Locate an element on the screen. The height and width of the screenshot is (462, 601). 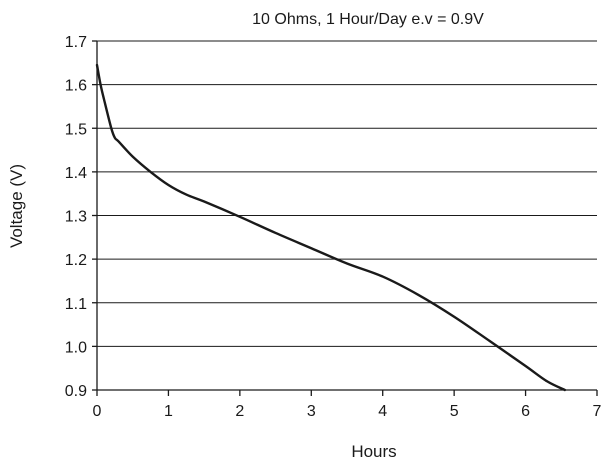
x-tick-label: 6 is located at coordinates (525, 411).